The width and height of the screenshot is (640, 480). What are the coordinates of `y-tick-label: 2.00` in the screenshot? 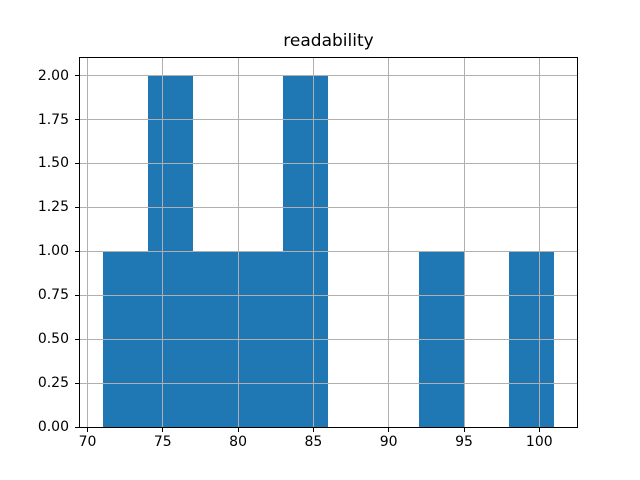 It's located at (53, 75).